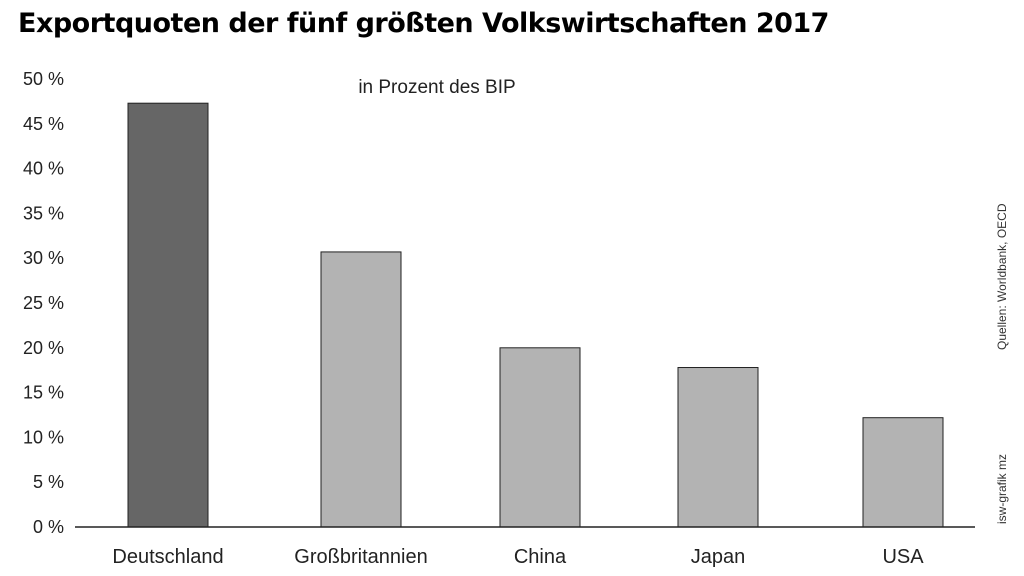  Describe the element at coordinates (43, 213) in the screenshot. I see `y-tick-label: 35 %` at that location.